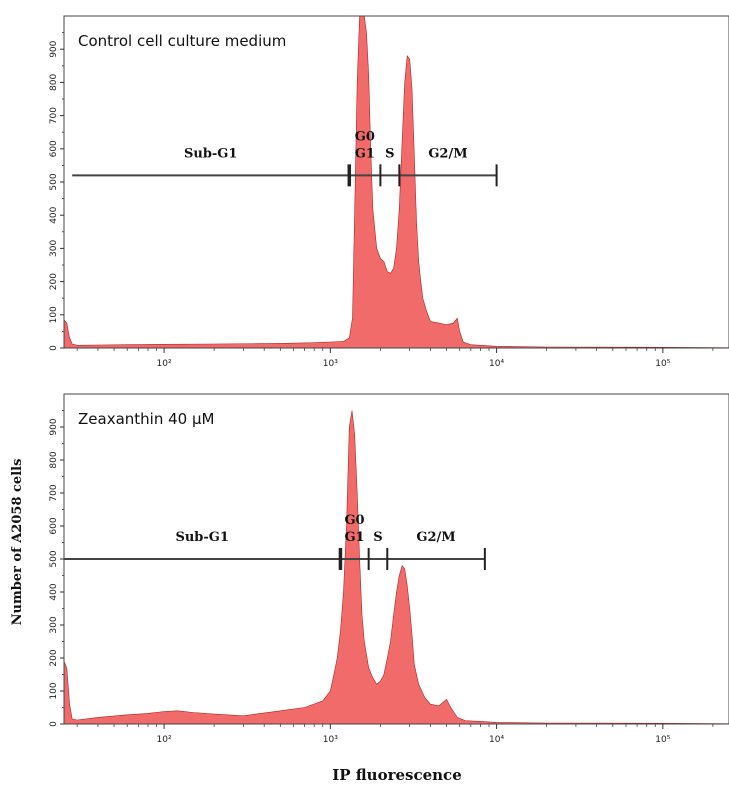 This screenshot has height=789, width=729. What do you see at coordinates (182, 41) in the screenshot?
I see `panel-title: Control cell culture medium` at bounding box center [182, 41].